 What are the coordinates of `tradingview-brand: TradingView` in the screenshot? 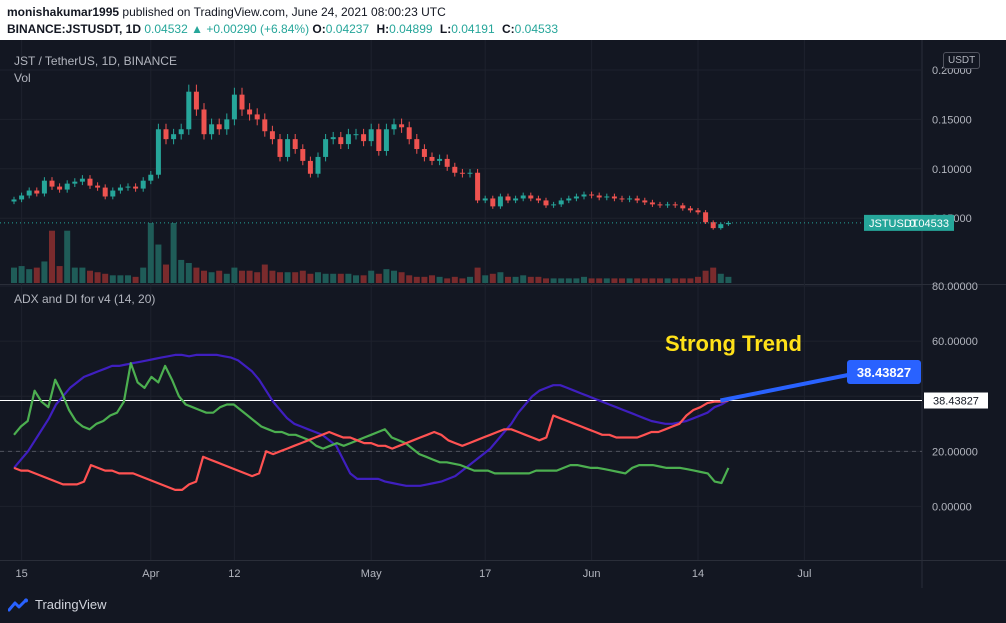 It's located at (57, 604).